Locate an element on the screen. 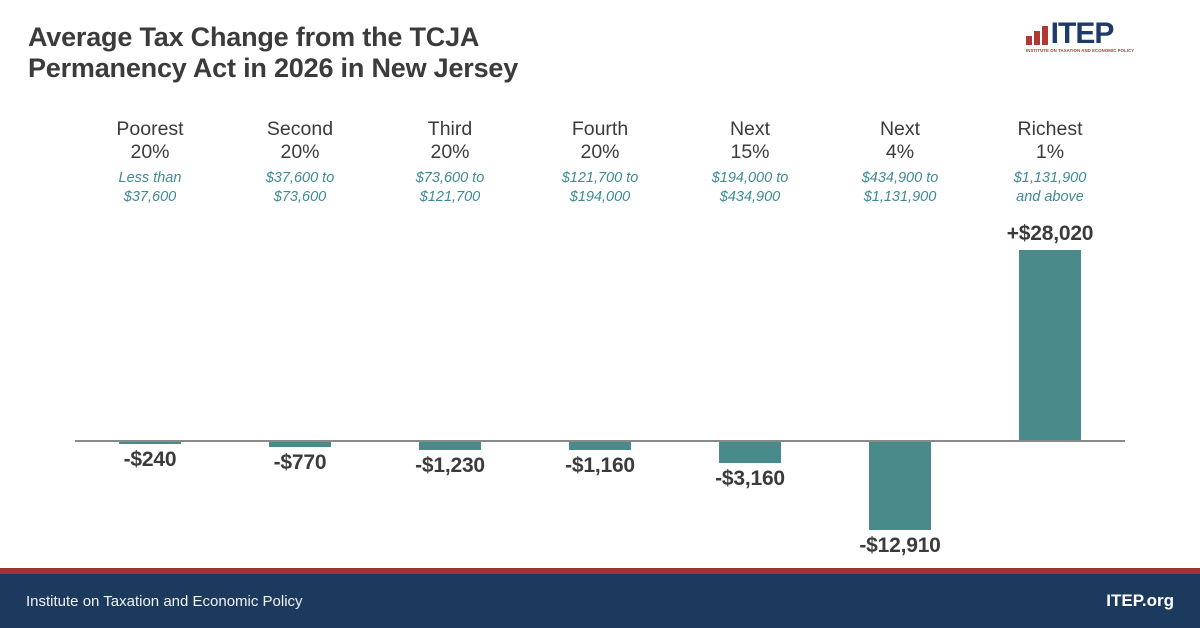  bar-value-label: -$12,910 is located at coordinates (900, 545).